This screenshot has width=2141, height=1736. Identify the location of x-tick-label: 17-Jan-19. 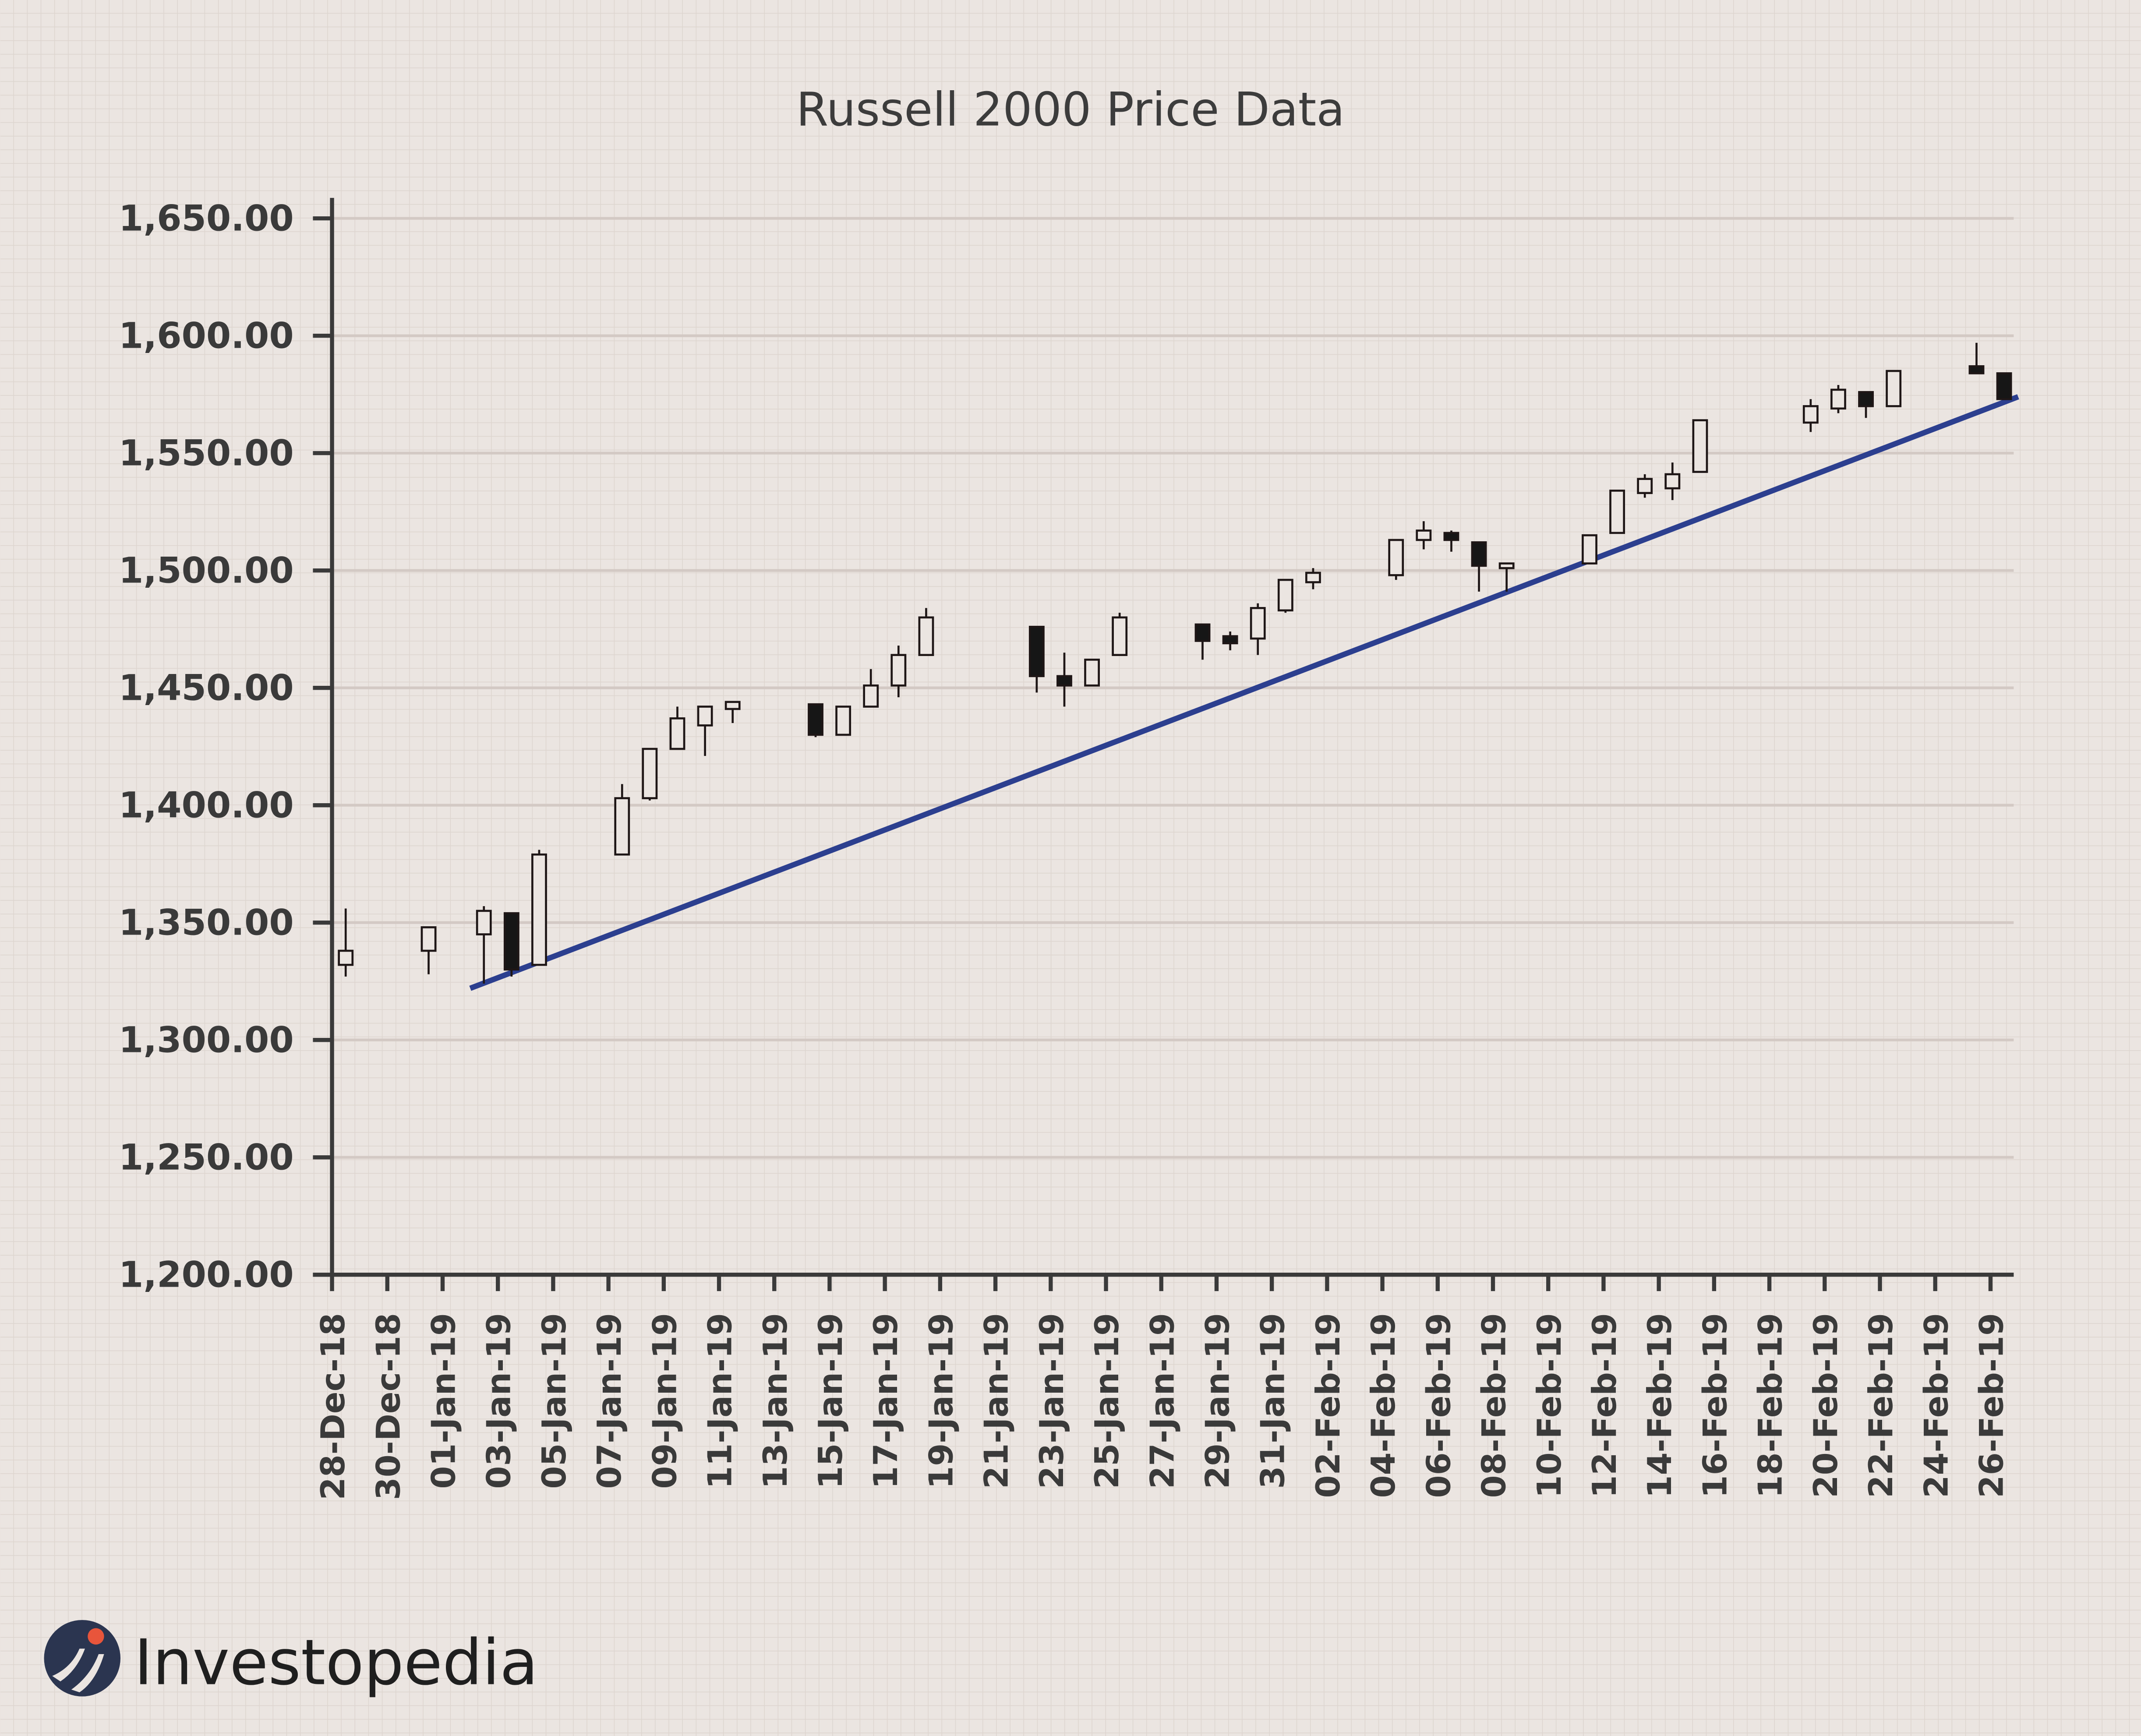
(886, 1401).